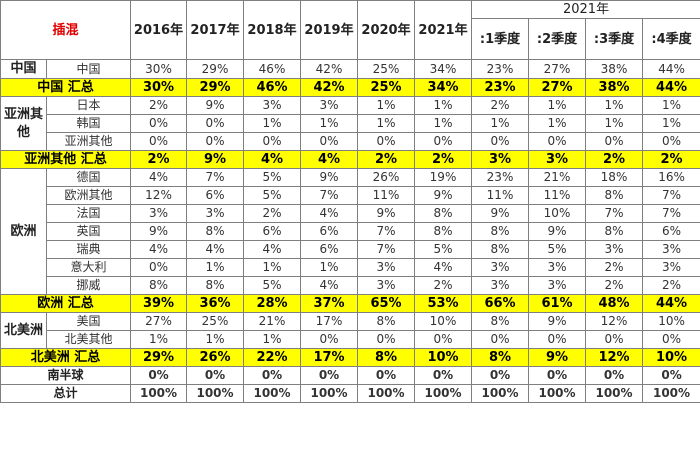 The width and height of the screenshot is (700, 460). I want to click on value-cell: 29%, so click(215, 69).